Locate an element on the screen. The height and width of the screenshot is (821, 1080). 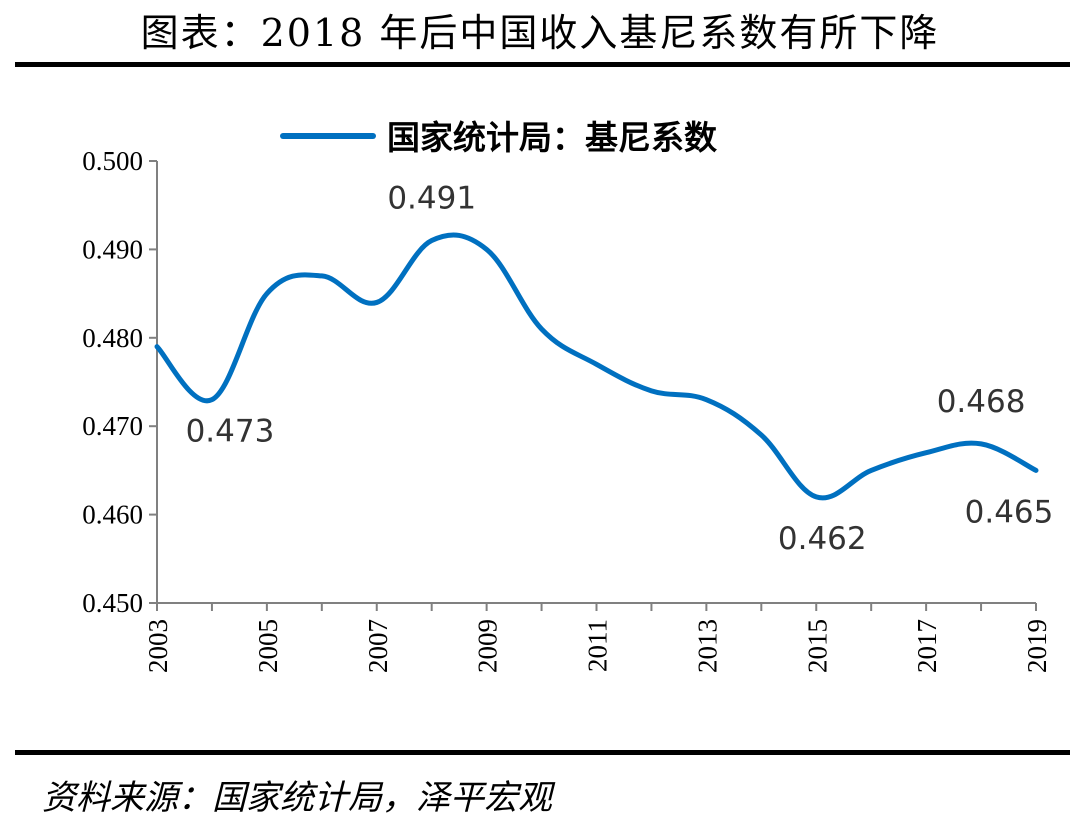
data-label: 0.462 is located at coordinates (822, 539).